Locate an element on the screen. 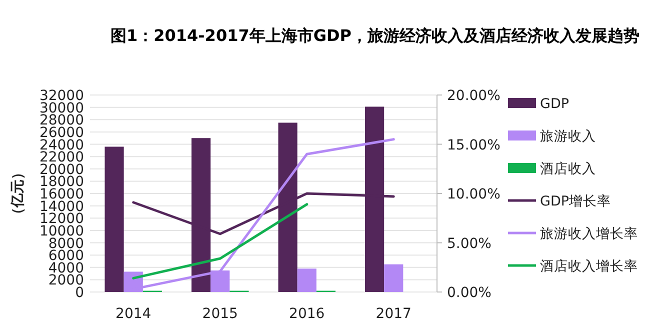 The height and width of the screenshot is (324, 650). legend-label: 酒店收入增长率 is located at coordinates (589, 266).